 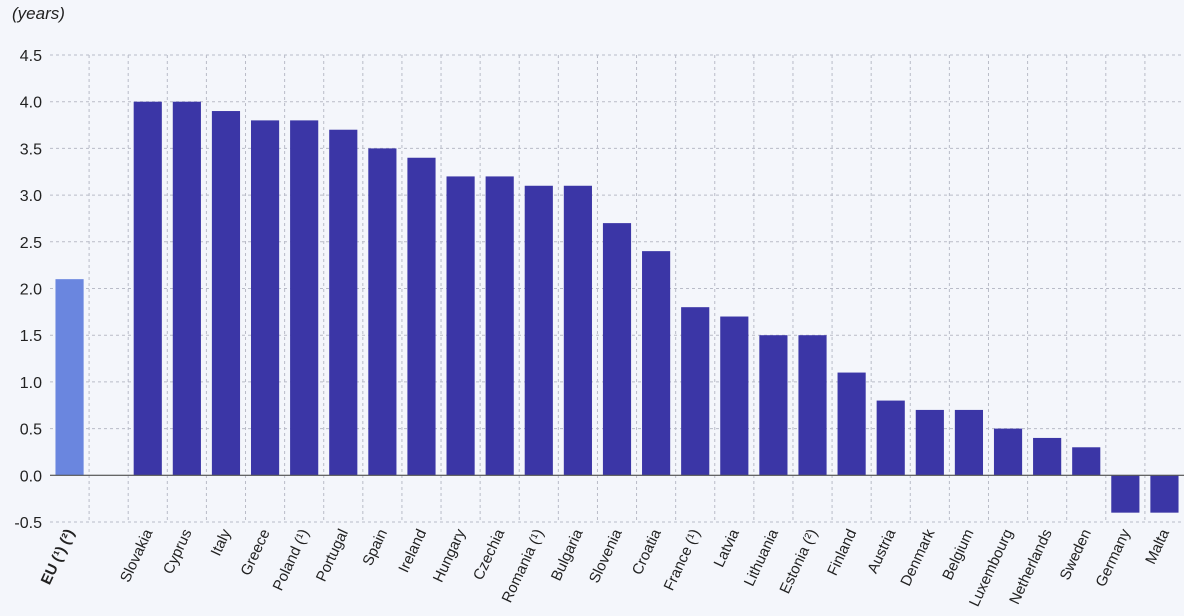 What do you see at coordinates (291, 560) in the screenshot?
I see `x-category-label: Poland (¹)` at bounding box center [291, 560].